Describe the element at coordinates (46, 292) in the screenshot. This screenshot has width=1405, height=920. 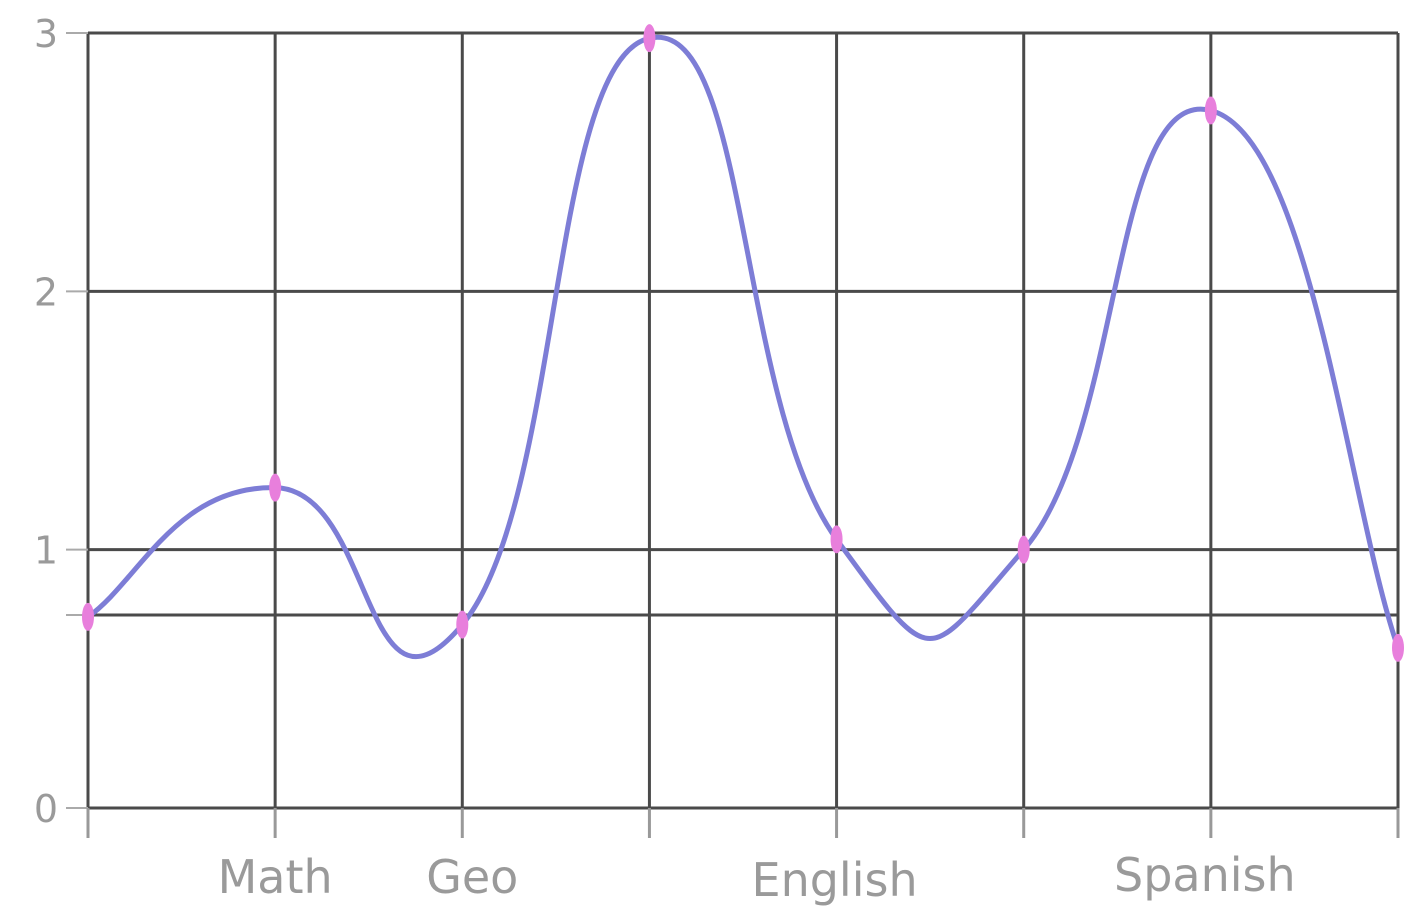
I see `y-tick-label-3: 2` at that location.